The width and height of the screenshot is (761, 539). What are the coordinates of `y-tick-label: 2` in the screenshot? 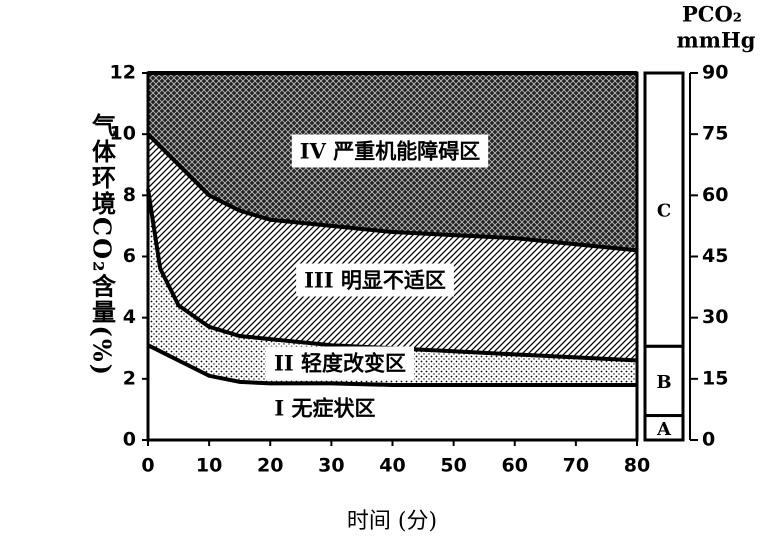 It's located at (129, 378).